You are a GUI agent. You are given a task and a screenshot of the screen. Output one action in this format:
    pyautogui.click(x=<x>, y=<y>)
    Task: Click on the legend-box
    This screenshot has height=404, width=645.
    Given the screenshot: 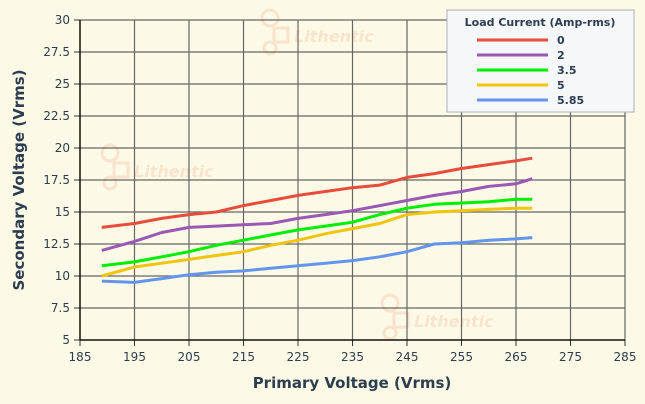 What is the action you would take?
    pyautogui.click(x=540, y=61)
    